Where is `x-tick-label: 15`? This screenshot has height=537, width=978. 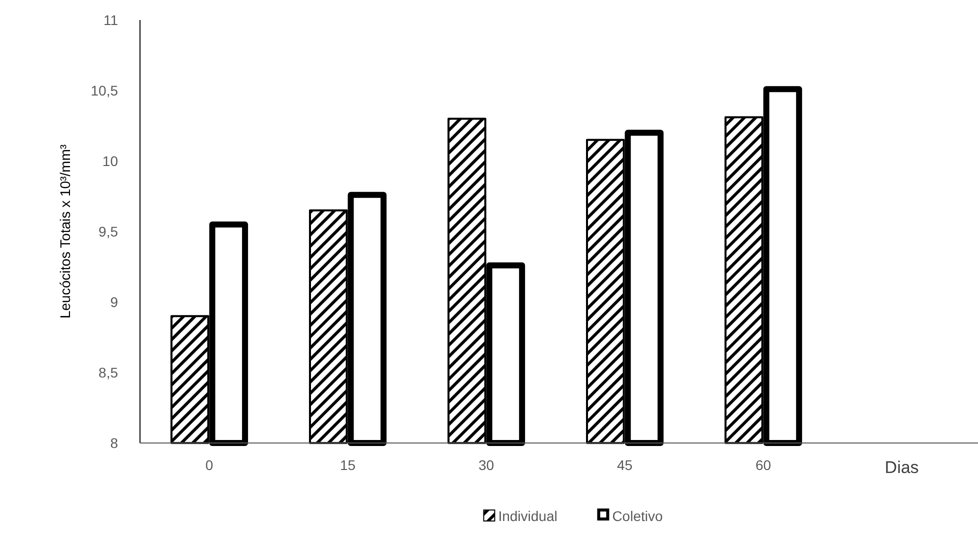
x-tick-label: 15 is located at coordinates (348, 465).